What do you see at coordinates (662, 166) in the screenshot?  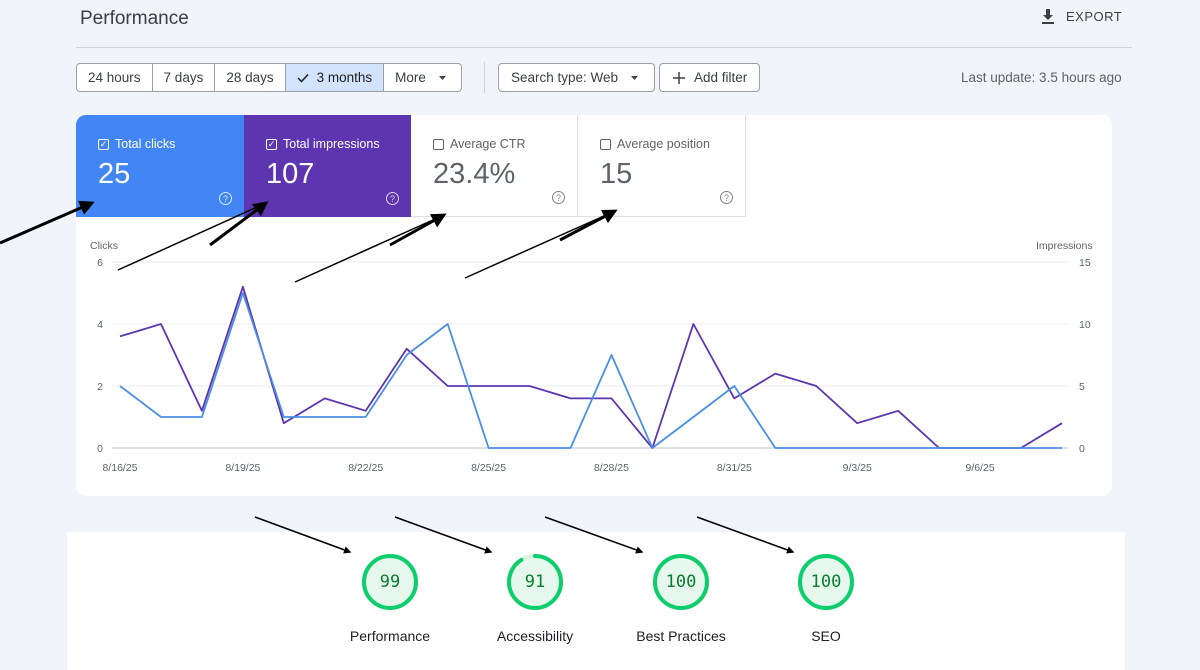 I see `metric-average-position: Average position 15 ?` at bounding box center [662, 166].